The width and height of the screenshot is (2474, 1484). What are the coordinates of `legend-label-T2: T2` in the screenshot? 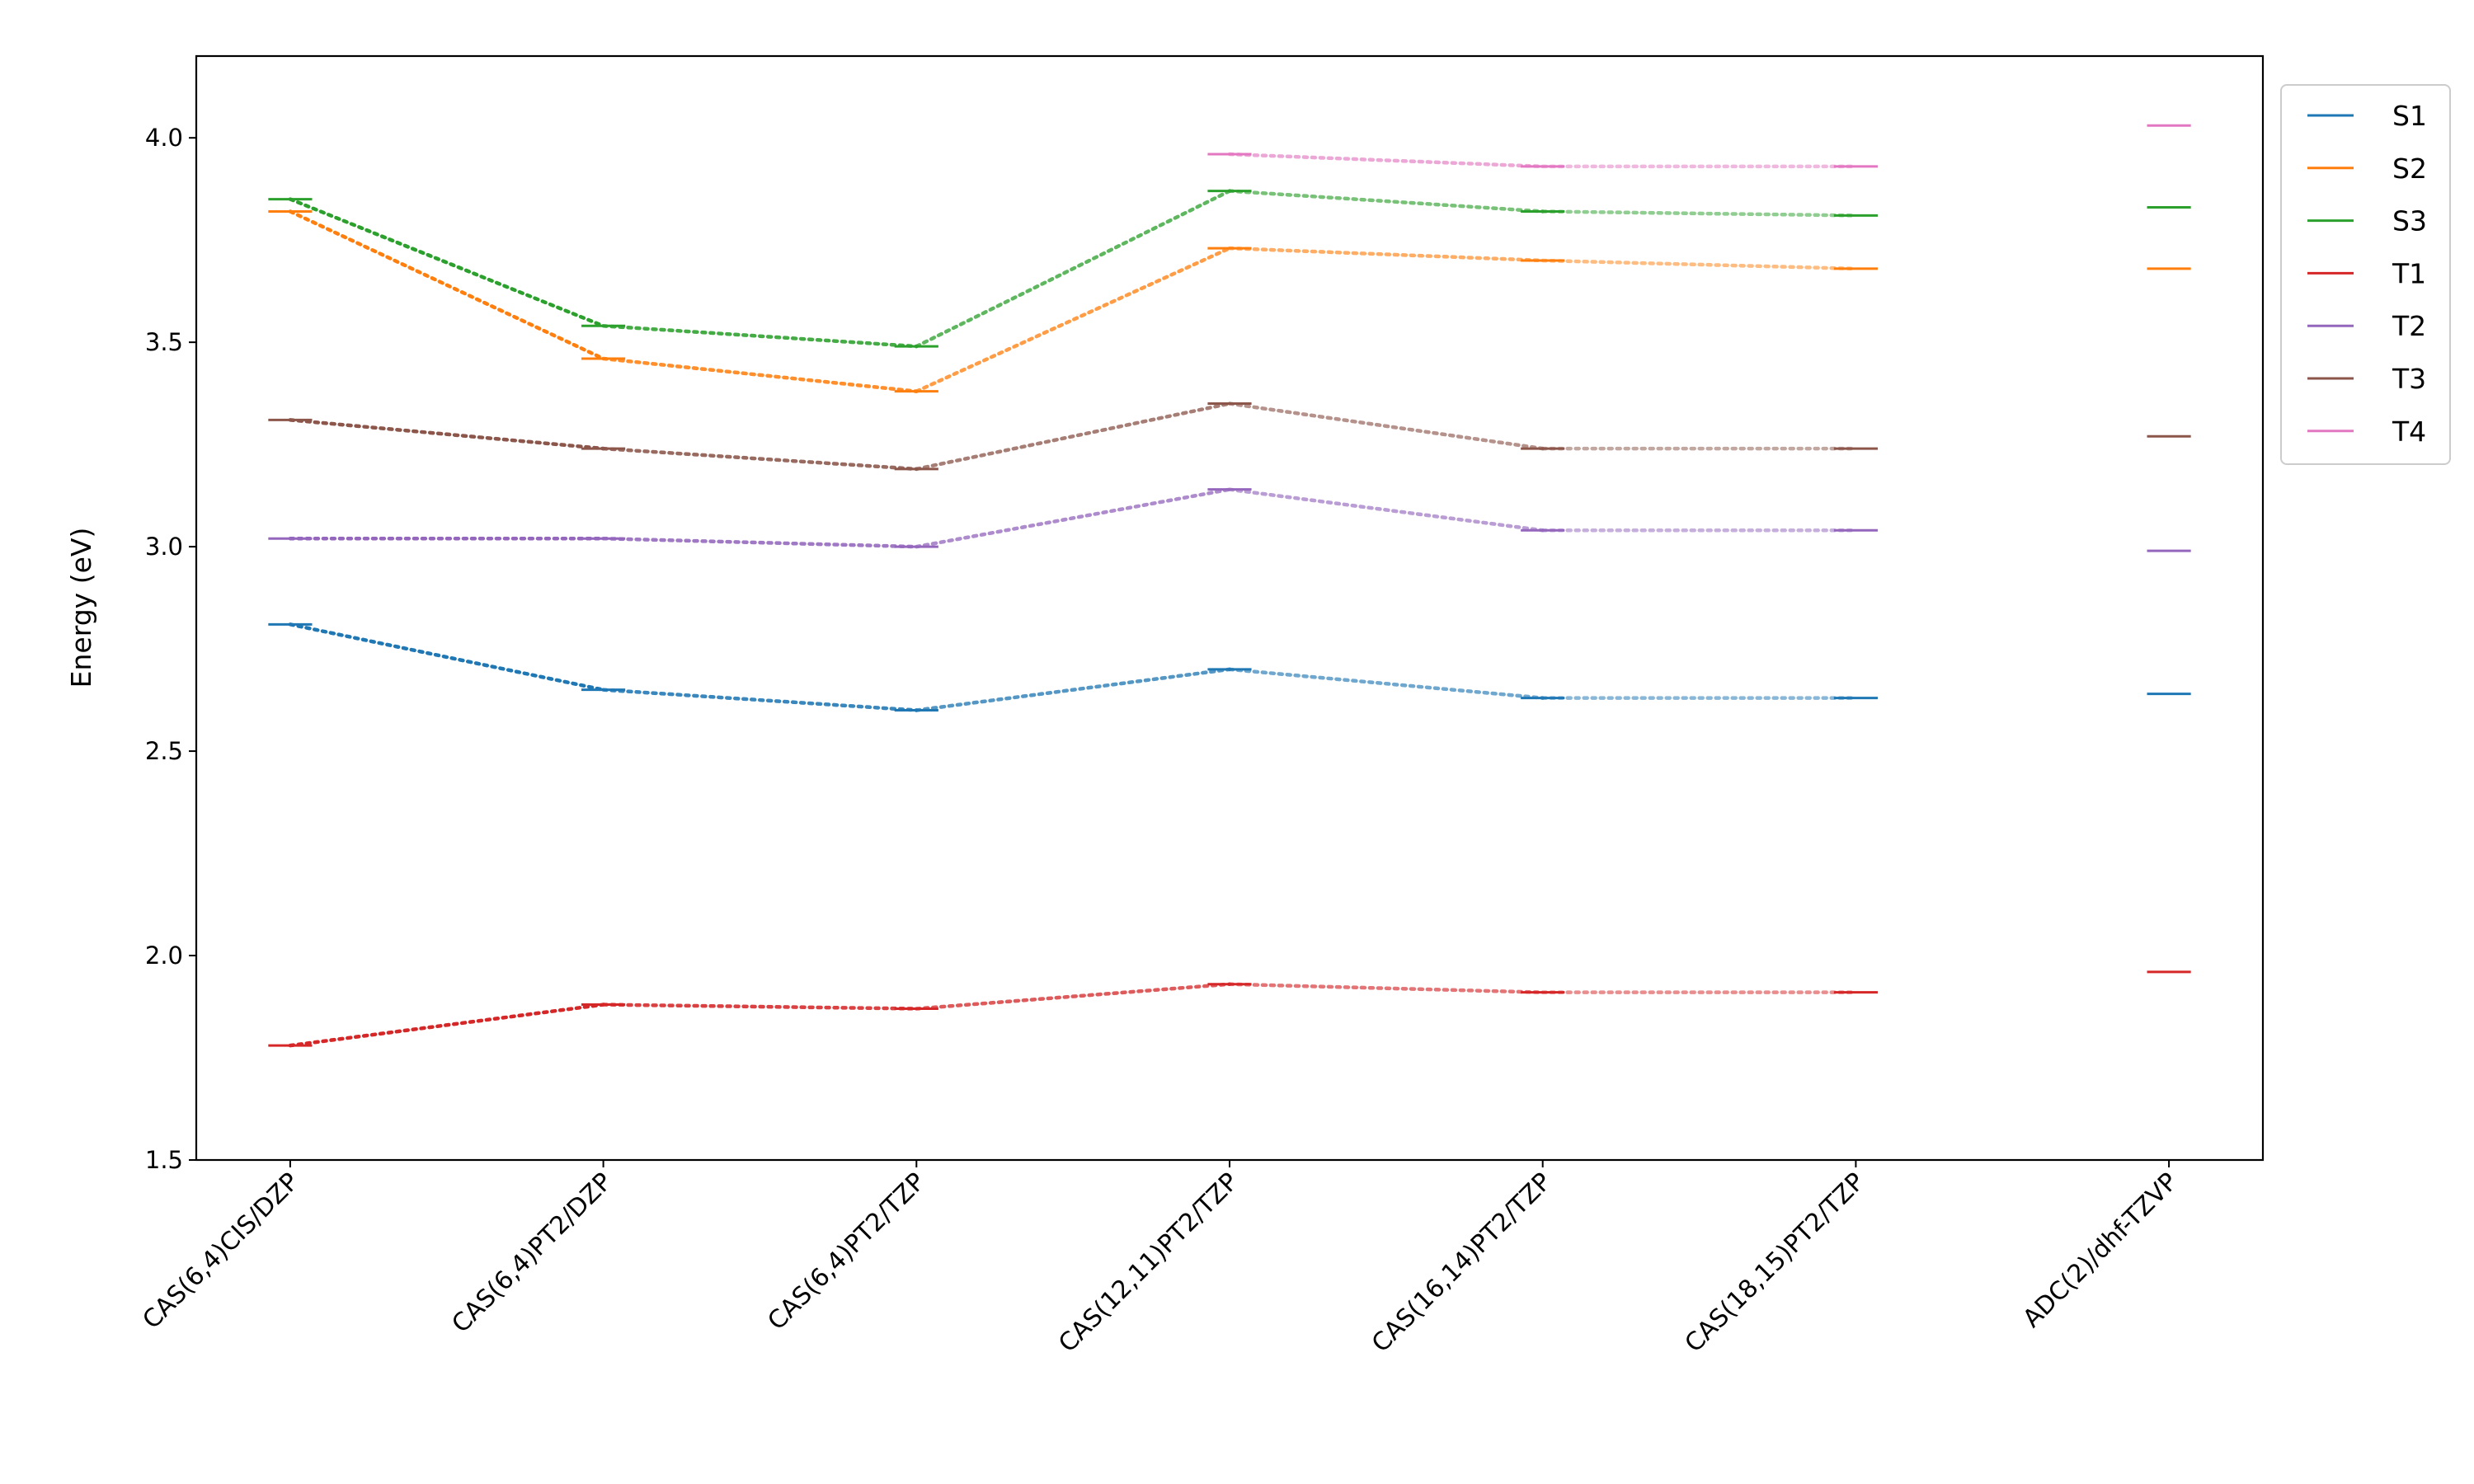 It's located at (2409, 326).